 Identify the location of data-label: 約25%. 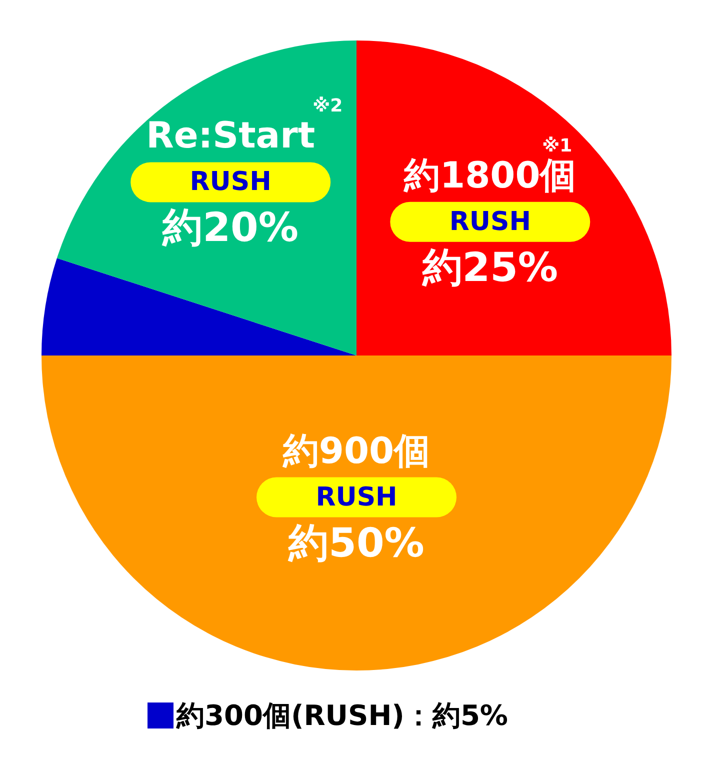
(489, 267).